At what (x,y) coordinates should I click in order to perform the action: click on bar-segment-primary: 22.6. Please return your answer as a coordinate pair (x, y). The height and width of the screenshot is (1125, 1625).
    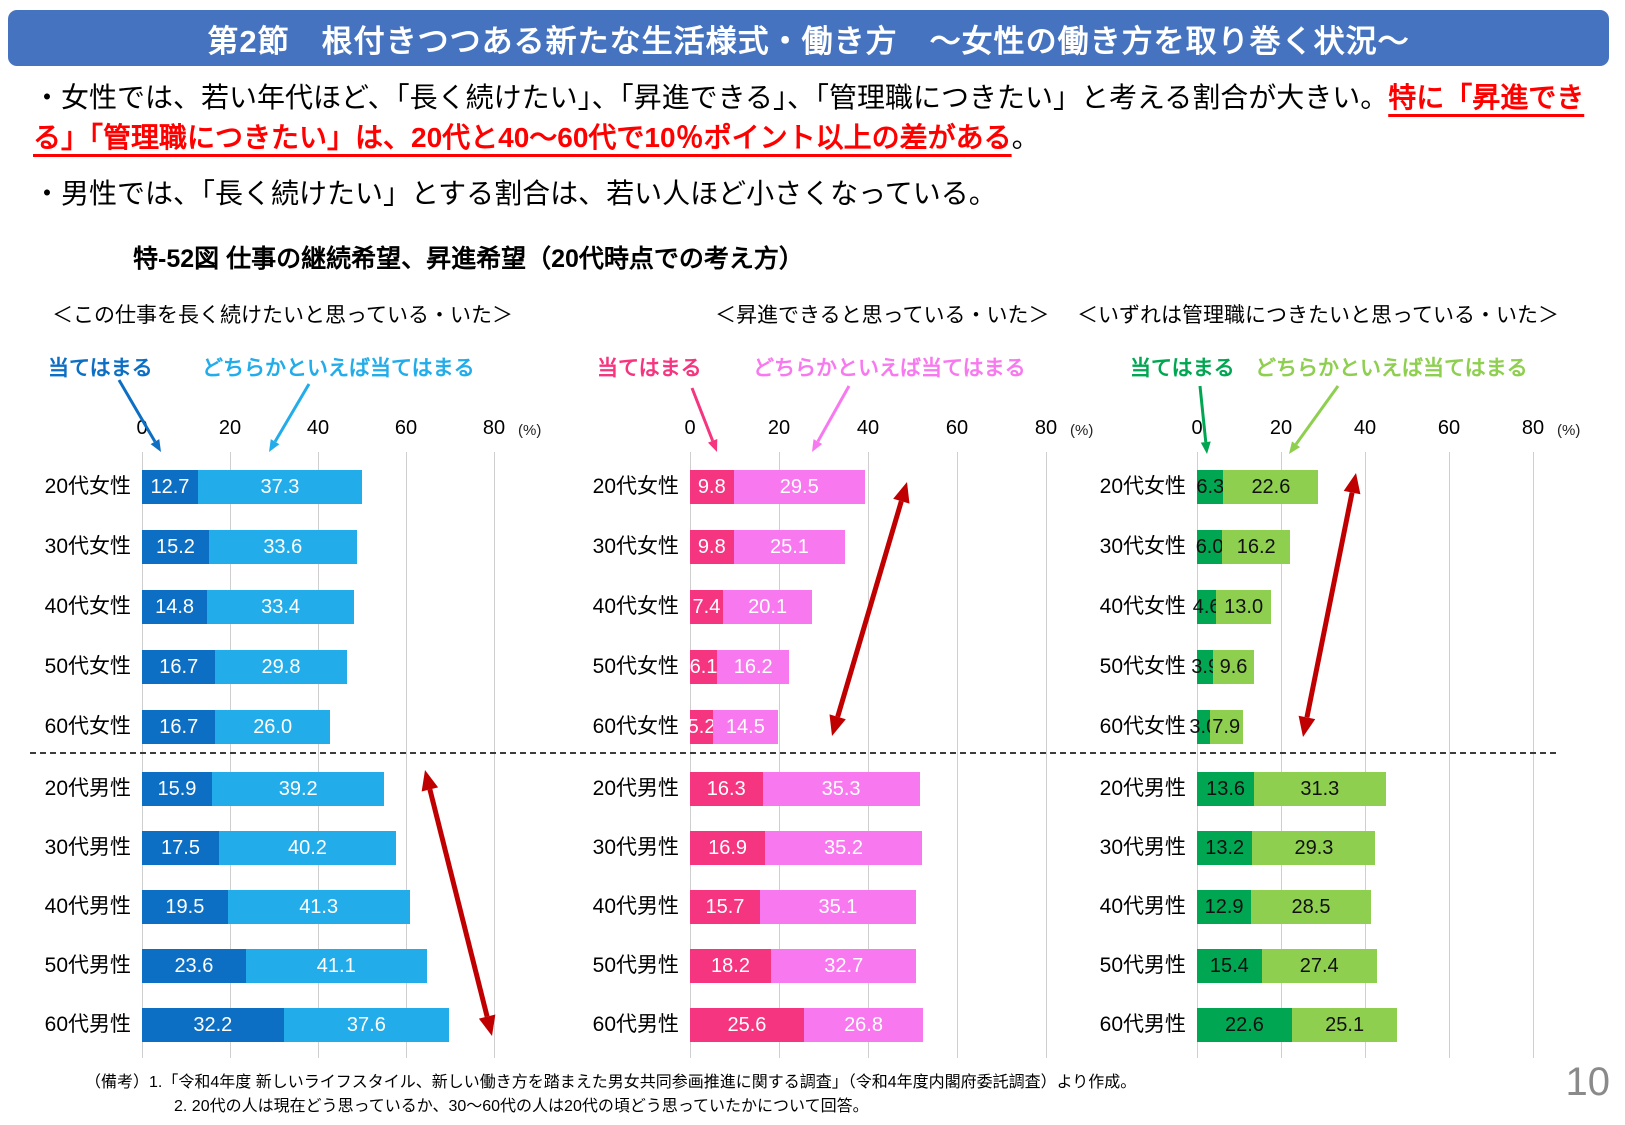
    Looking at the image, I should click on (1244, 1025).